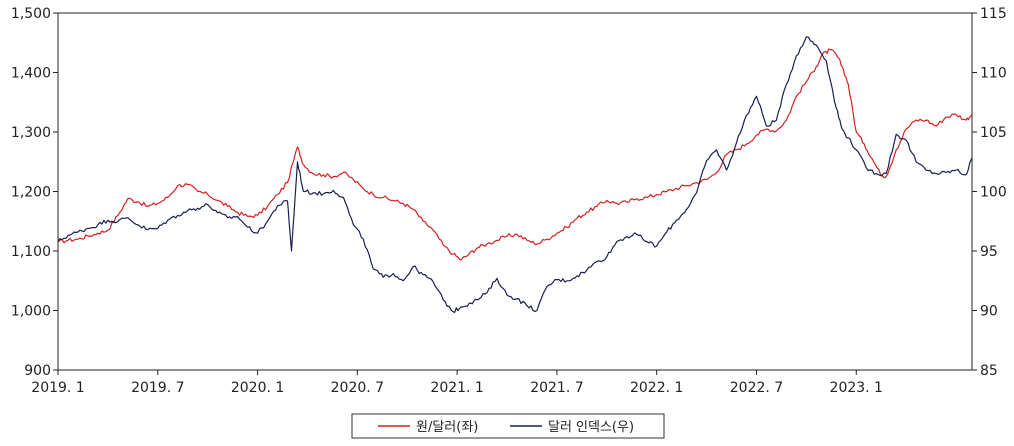 This screenshot has height=446, width=1014. Describe the element at coordinates (989, 252) in the screenshot. I see `y-right-tick-label: 95` at that location.